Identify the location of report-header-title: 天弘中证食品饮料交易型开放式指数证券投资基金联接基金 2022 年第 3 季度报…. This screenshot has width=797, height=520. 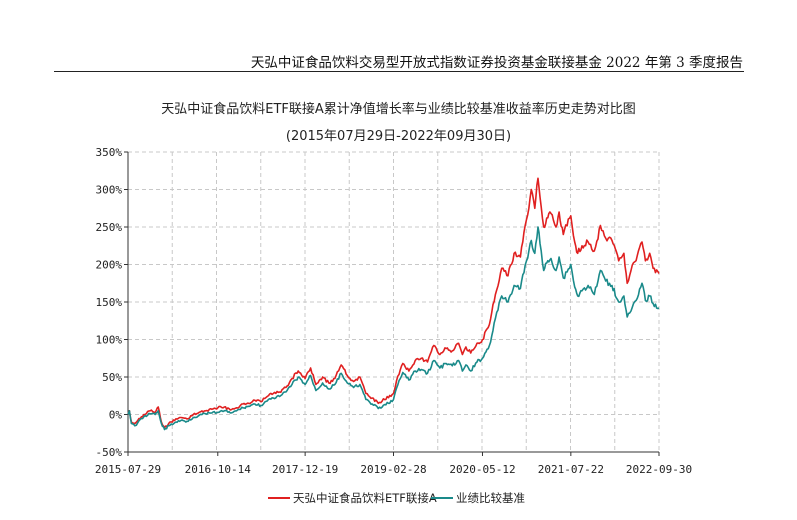
(496, 63).